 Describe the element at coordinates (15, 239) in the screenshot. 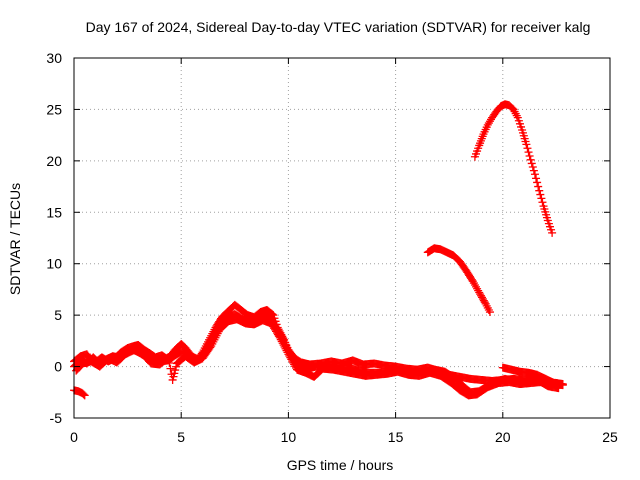

I see `y-axis-label: SDTVAR / TECUs` at that location.